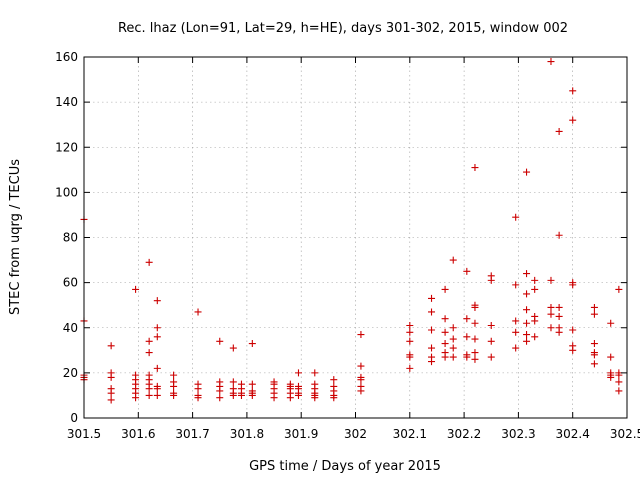 The height and width of the screenshot is (480, 640). What do you see at coordinates (66, 147) in the screenshot?
I see `y-tick-label: 120` at bounding box center [66, 147].